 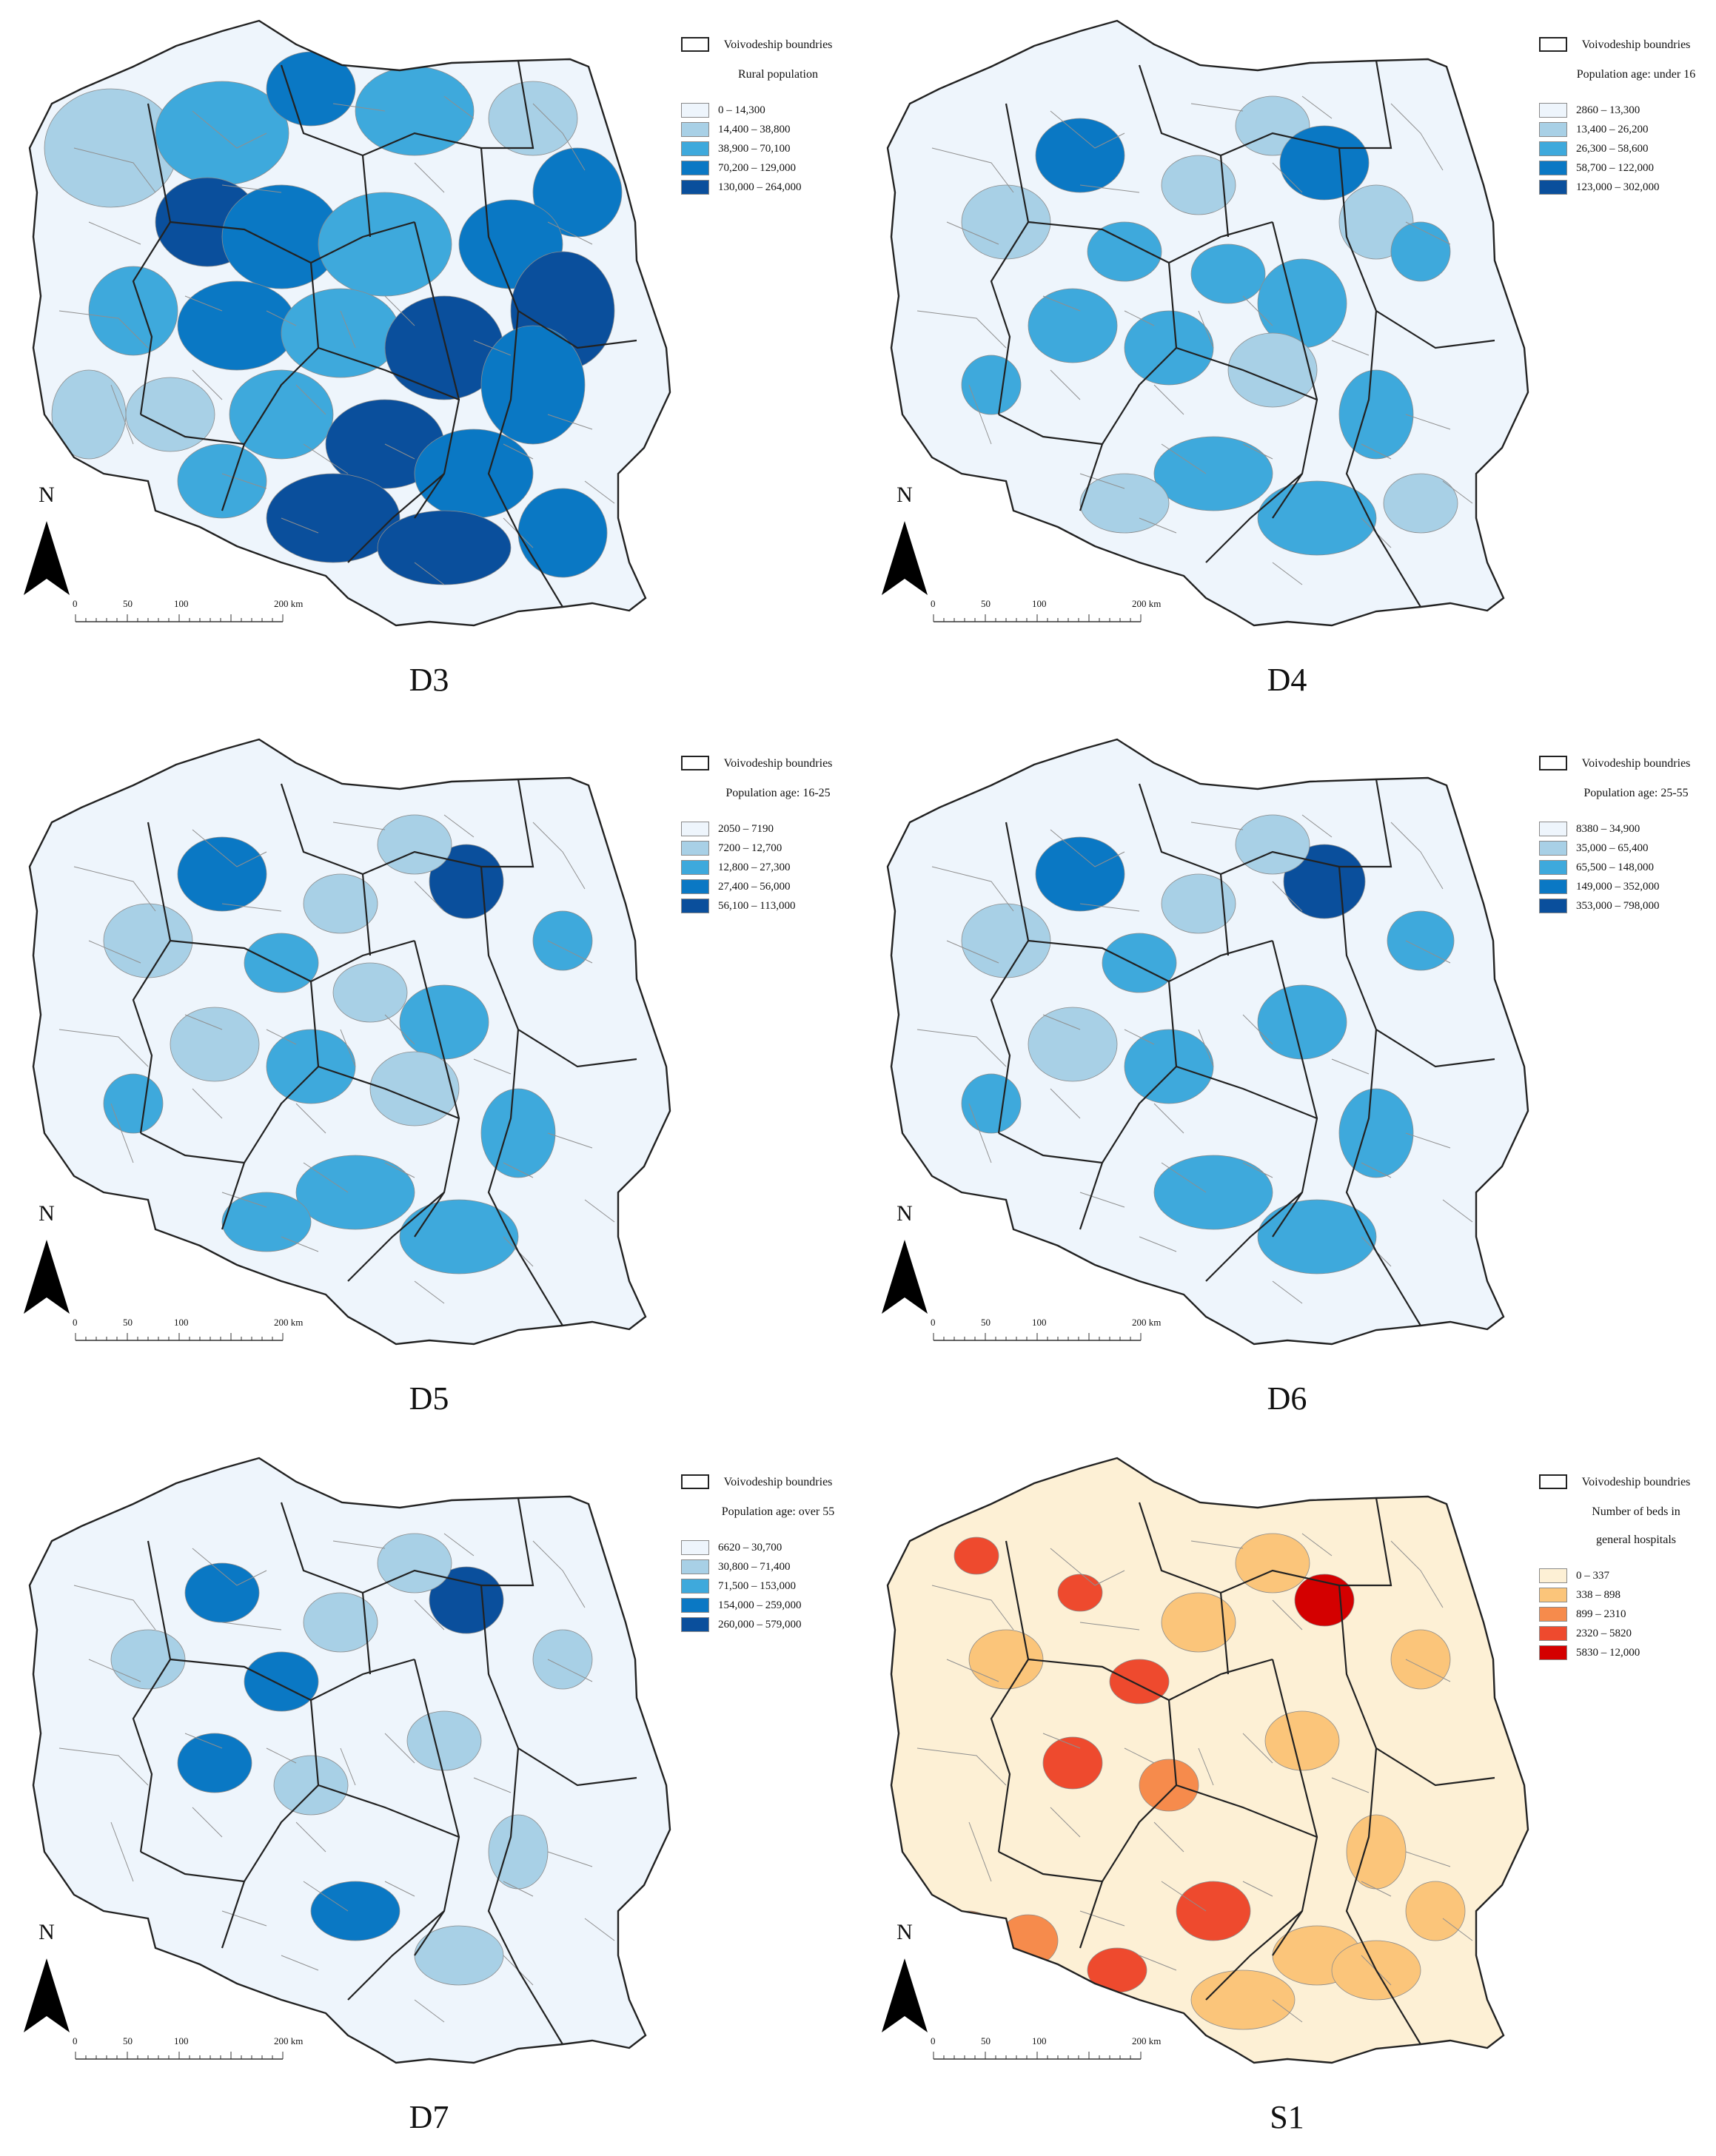 What do you see at coordinates (760, 1625) in the screenshot?
I see `legend-class-label: 260,000 – 579,000` at bounding box center [760, 1625].